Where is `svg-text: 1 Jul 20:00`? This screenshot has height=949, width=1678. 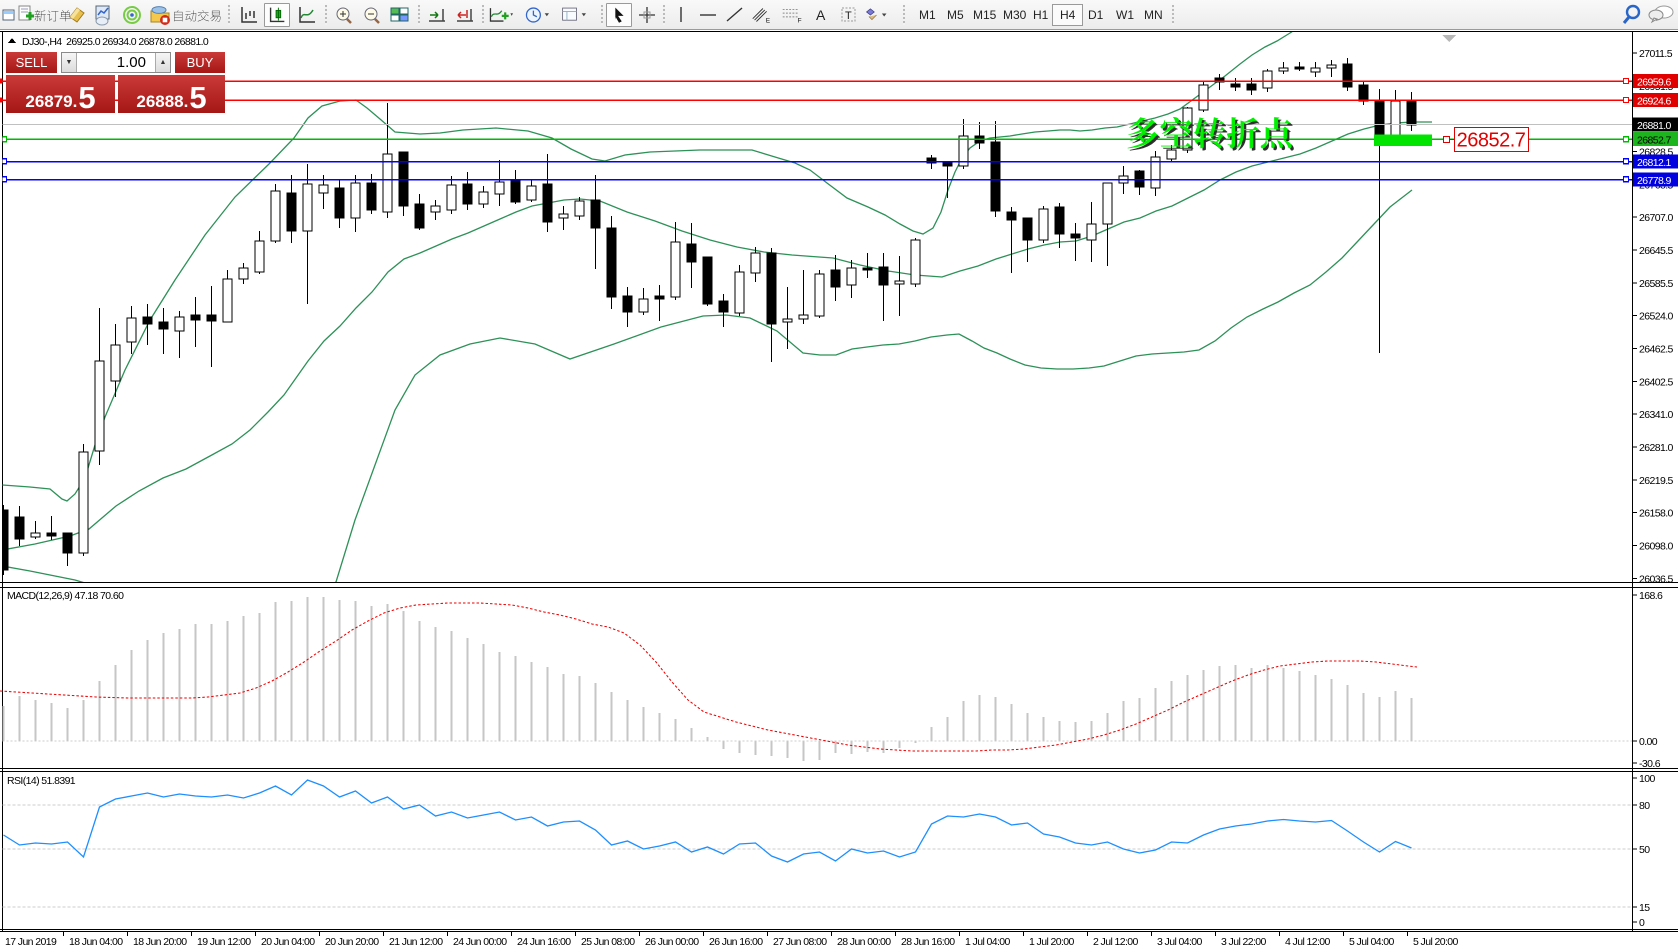 svg-text: 1 Jul 20:00 is located at coordinates (1052, 942).